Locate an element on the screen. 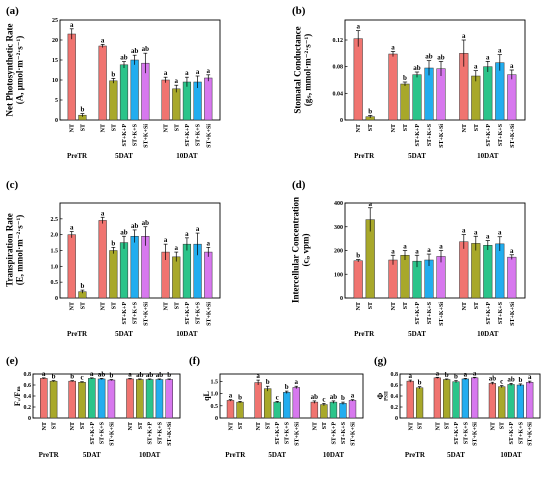 The width and height of the screenshot is (550, 485). y-tick-label: 2.0 is located at coordinates (55, 236).